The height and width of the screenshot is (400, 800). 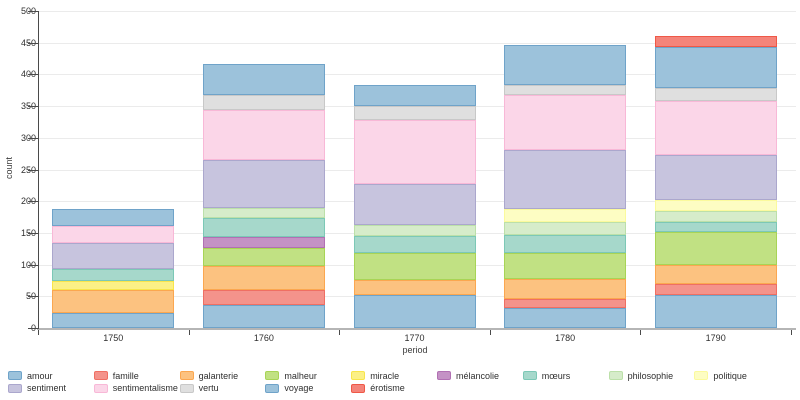 What do you see at coordinates (218, 375) in the screenshot?
I see `legend-label-galanterie: galanterie` at bounding box center [218, 375].